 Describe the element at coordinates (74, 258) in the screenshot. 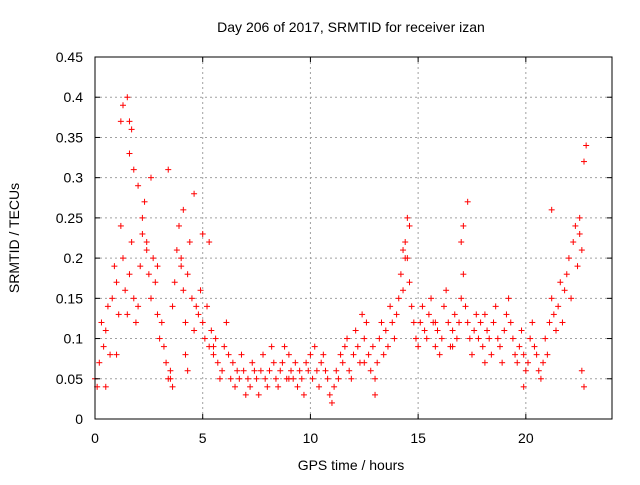

I see `y-tick-label: 0.2` at that location.